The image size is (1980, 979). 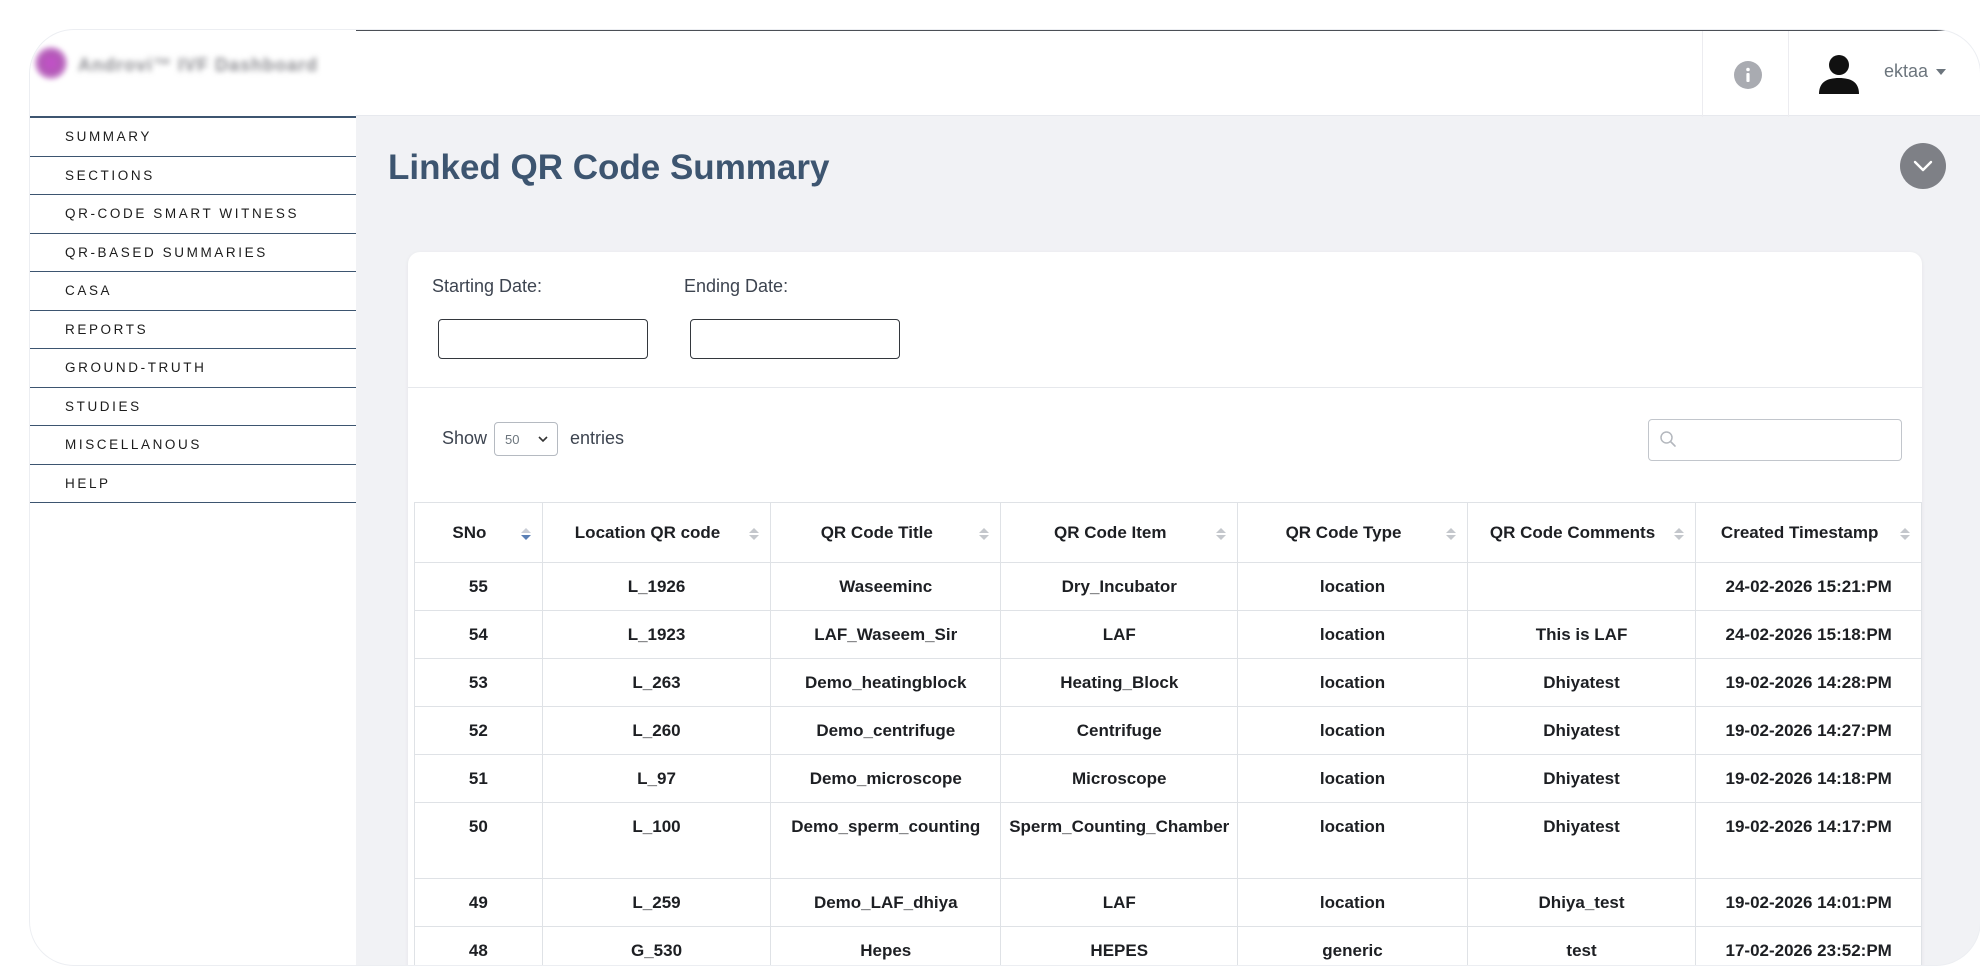 What do you see at coordinates (886, 778) in the screenshot?
I see `cell-qr-code-title: Demo_microscope` at bounding box center [886, 778].